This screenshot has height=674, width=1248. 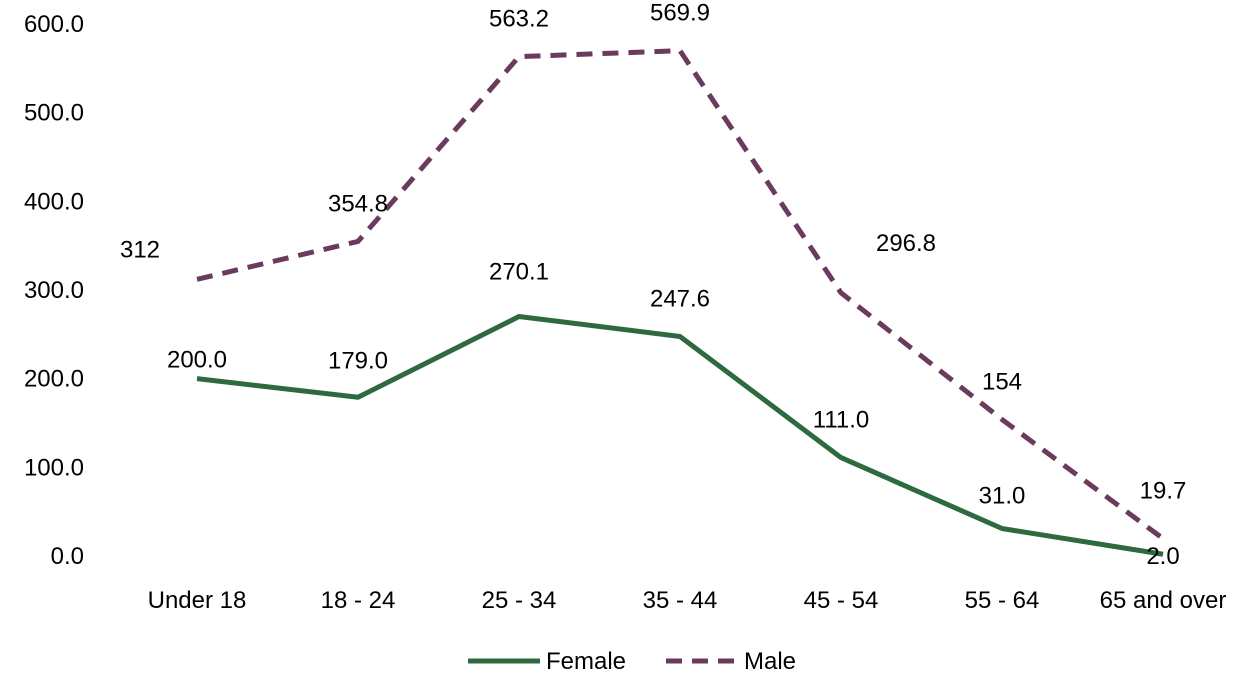 What do you see at coordinates (1162, 556) in the screenshot?
I see `data-label-female: 2.0` at bounding box center [1162, 556].